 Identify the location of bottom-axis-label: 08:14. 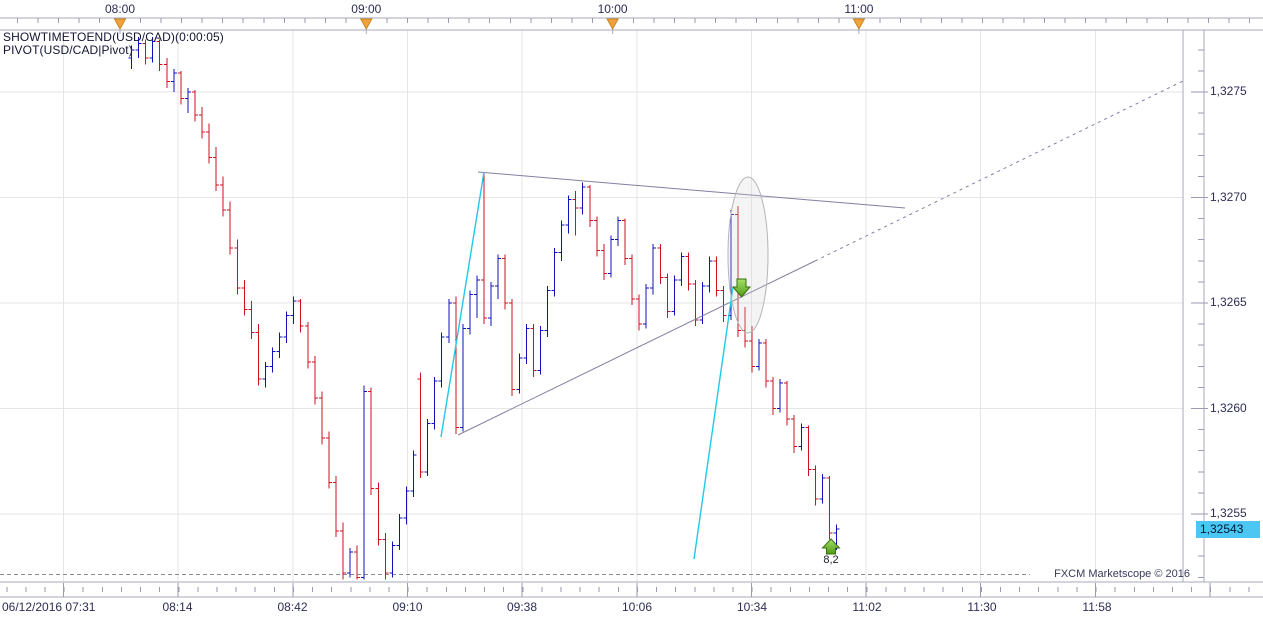
(177, 607).